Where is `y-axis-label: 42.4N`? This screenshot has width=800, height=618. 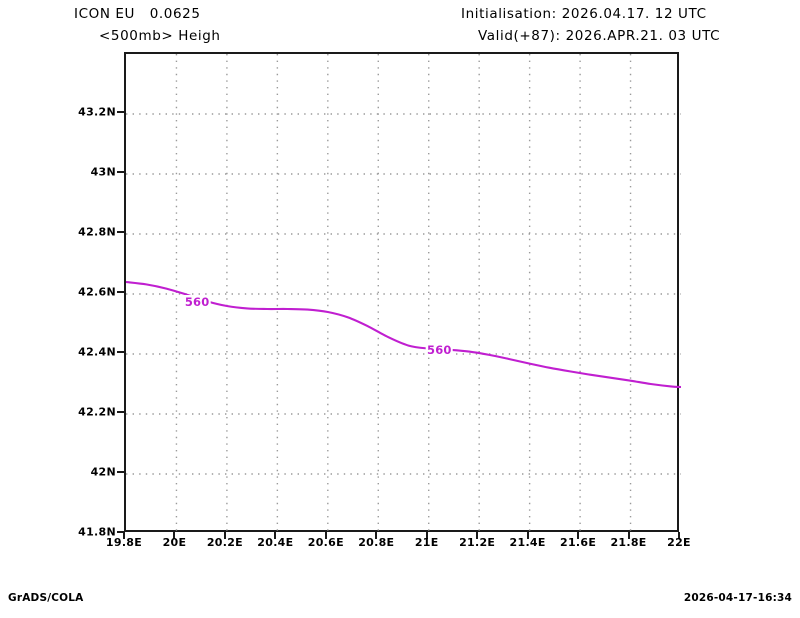
y-axis-label: 42.4N is located at coordinates (97, 352).